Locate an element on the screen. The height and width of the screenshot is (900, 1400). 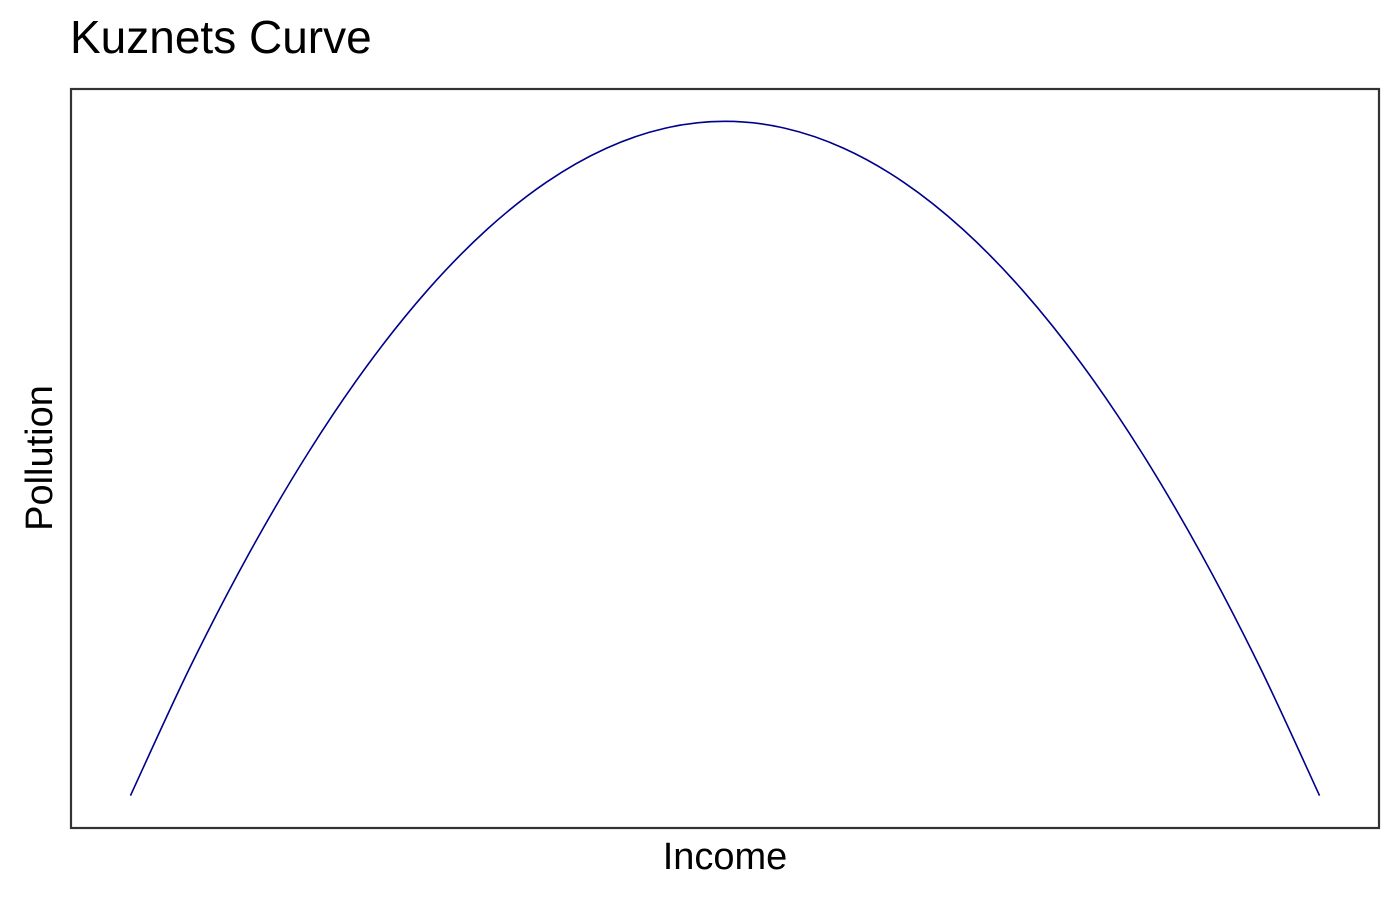
y-axis-label: Pollution is located at coordinates (40, 458).